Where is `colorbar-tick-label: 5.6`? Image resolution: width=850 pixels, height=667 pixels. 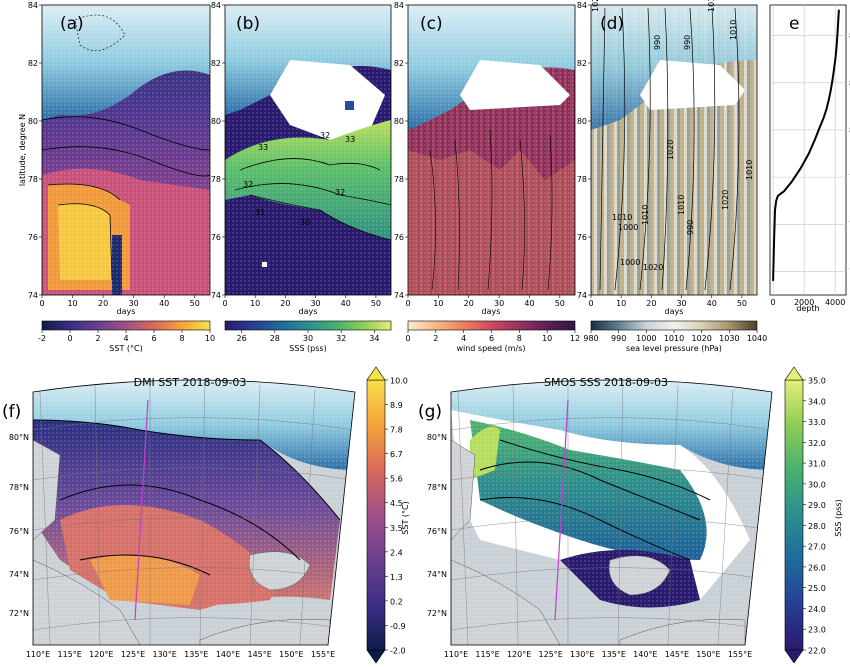
colorbar-tick-label: 5.6 is located at coordinates (396, 479).